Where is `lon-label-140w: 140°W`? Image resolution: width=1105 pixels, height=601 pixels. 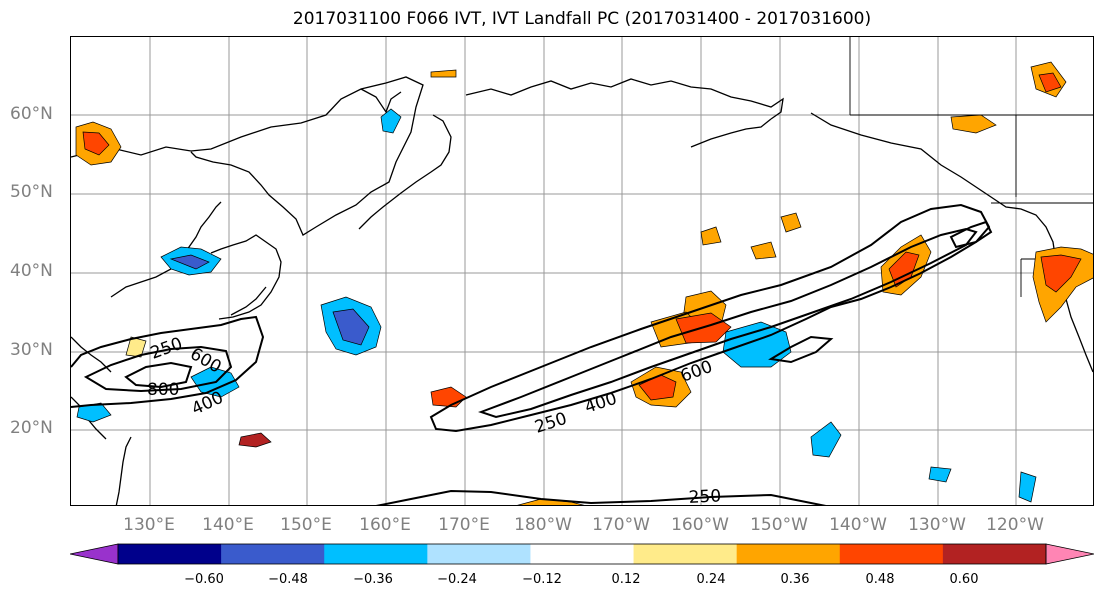
lon-label-140w: 140°W is located at coordinates (858, 525).